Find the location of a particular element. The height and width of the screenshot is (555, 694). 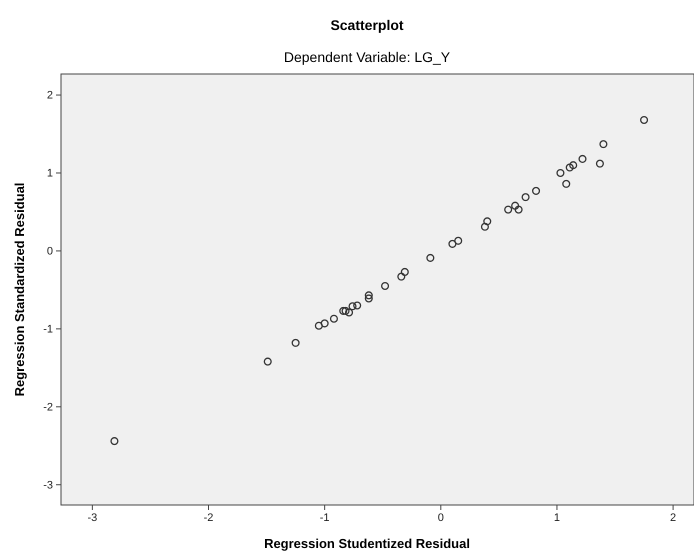

y-axis-title: Regression Standardized Residual is located at coordinates (19, 289).